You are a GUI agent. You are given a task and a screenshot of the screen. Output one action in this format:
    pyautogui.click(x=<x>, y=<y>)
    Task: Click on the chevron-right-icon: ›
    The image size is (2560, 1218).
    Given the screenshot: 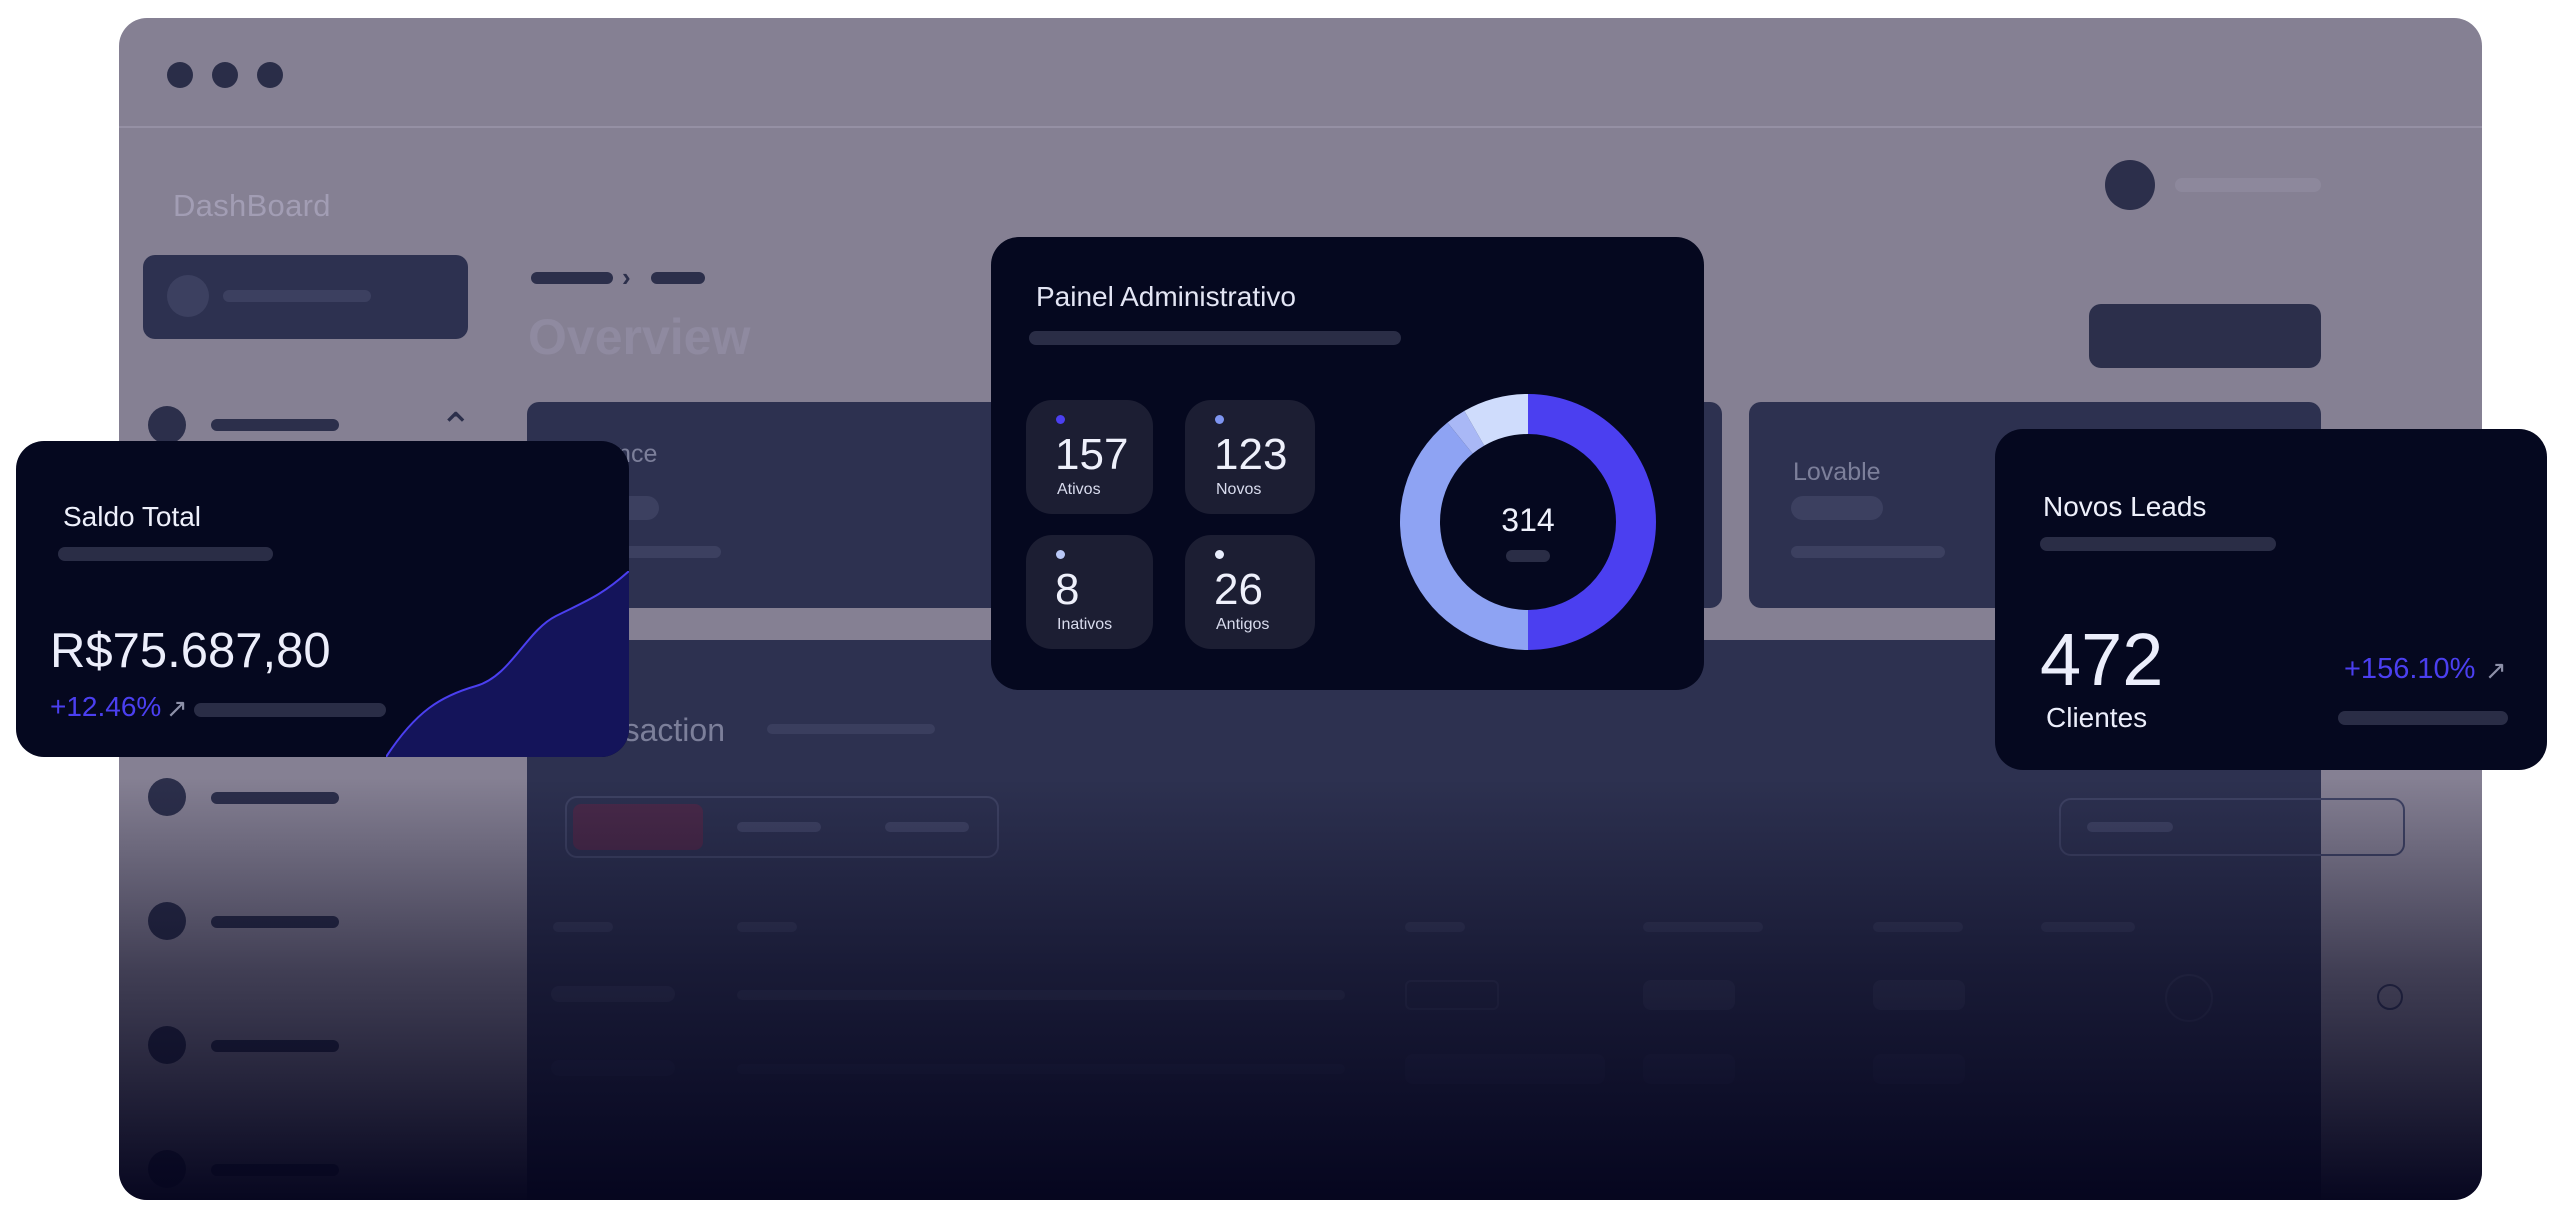 What is the action you would take?
    pyautogui.click(x=626, y=277)
    